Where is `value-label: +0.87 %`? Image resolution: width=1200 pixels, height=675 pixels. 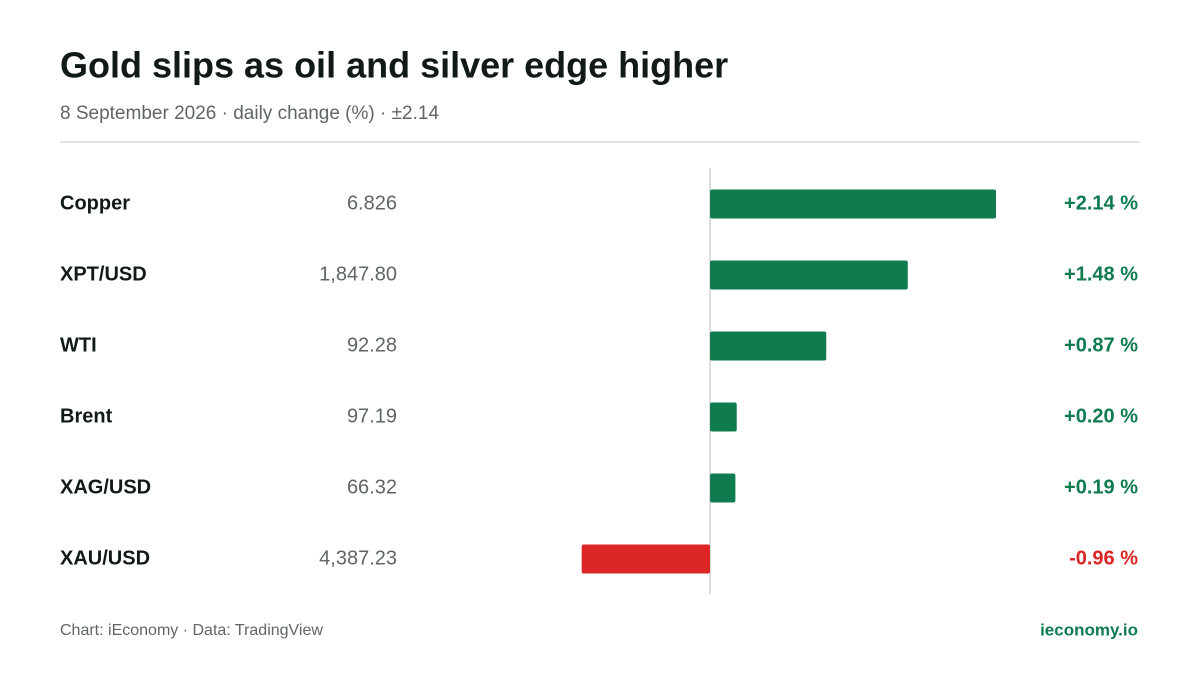 value-label: +0.87 % is located at coordinates (1101, 345).